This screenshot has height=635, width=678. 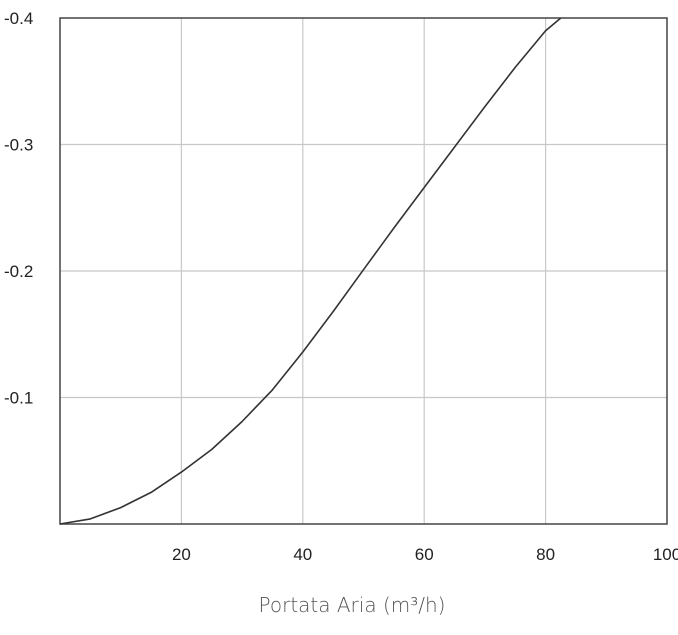 What do you see at coordinates (424, 554) in the screenshot?
I see `x-tick-label: 60` at bounding box center [424, 554].